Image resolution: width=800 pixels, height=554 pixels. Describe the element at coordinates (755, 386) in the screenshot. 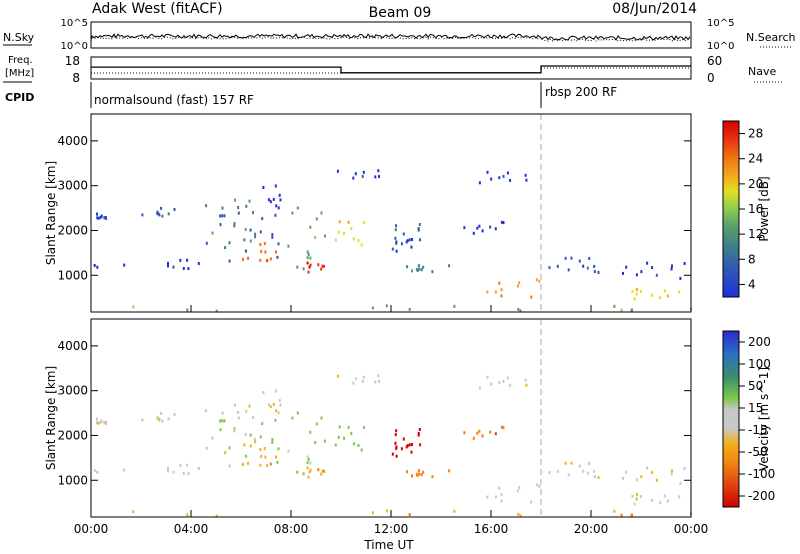

I see `velocity-colorbar-tick-label: 50` at that location.